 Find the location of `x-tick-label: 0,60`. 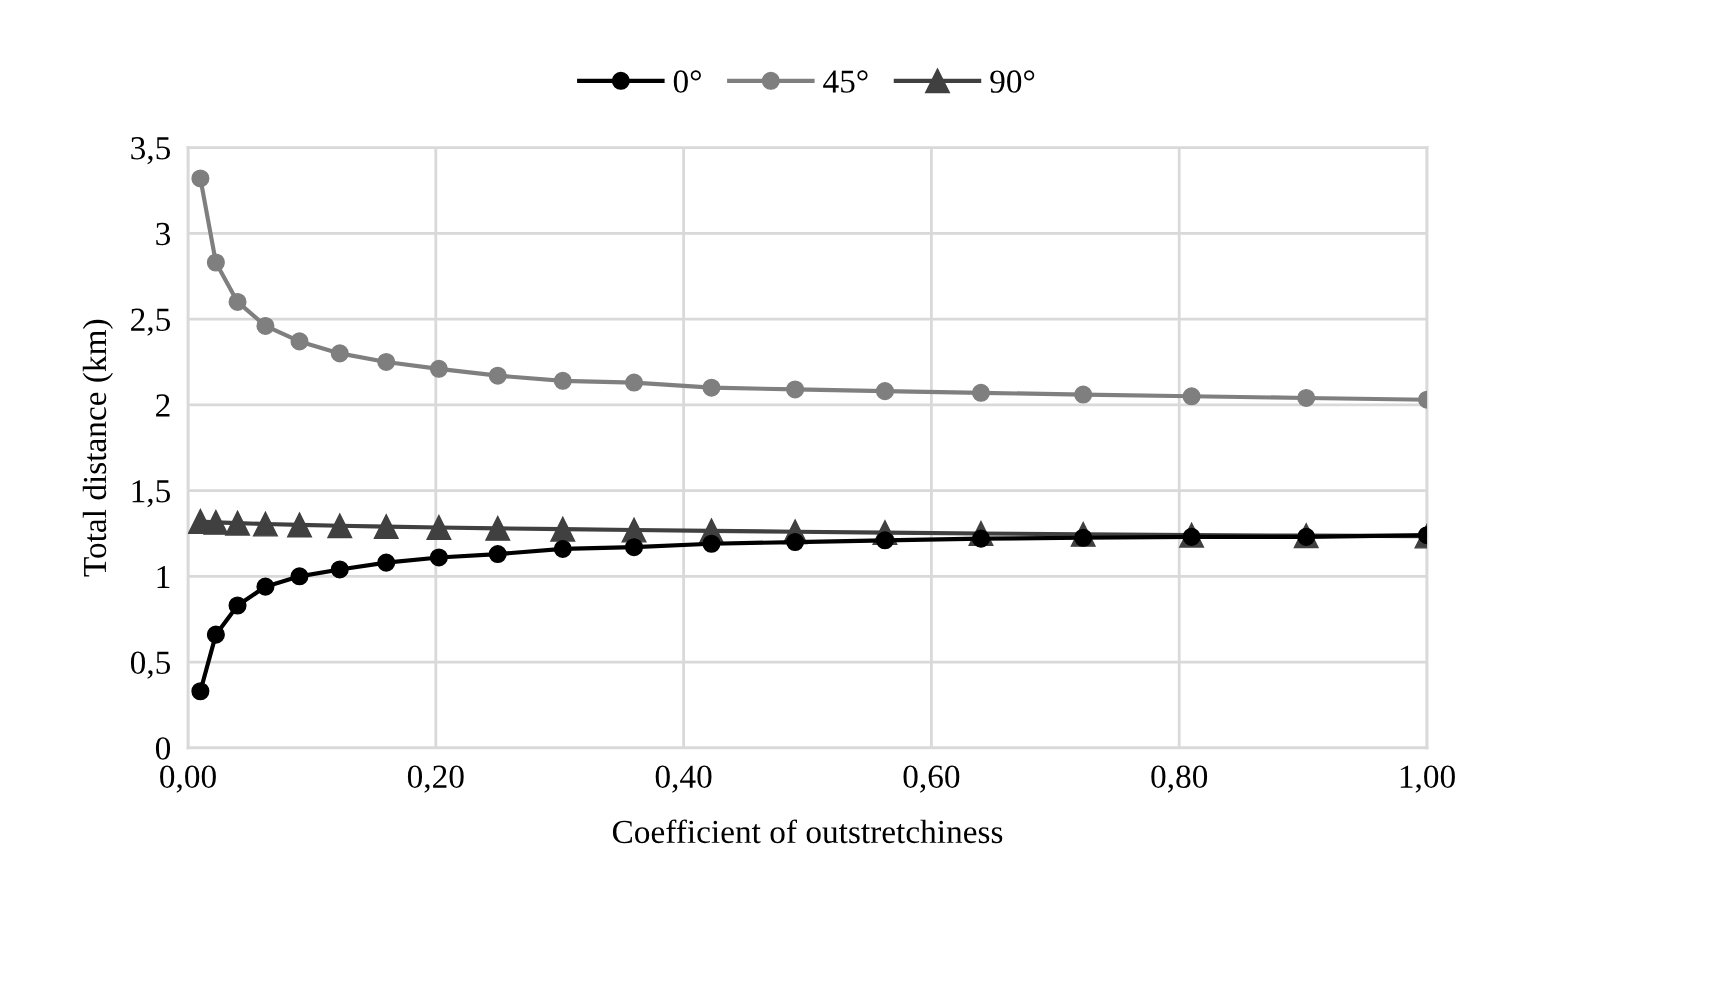

x-tick-label: 0,60 is located at coordinates (931, 779).